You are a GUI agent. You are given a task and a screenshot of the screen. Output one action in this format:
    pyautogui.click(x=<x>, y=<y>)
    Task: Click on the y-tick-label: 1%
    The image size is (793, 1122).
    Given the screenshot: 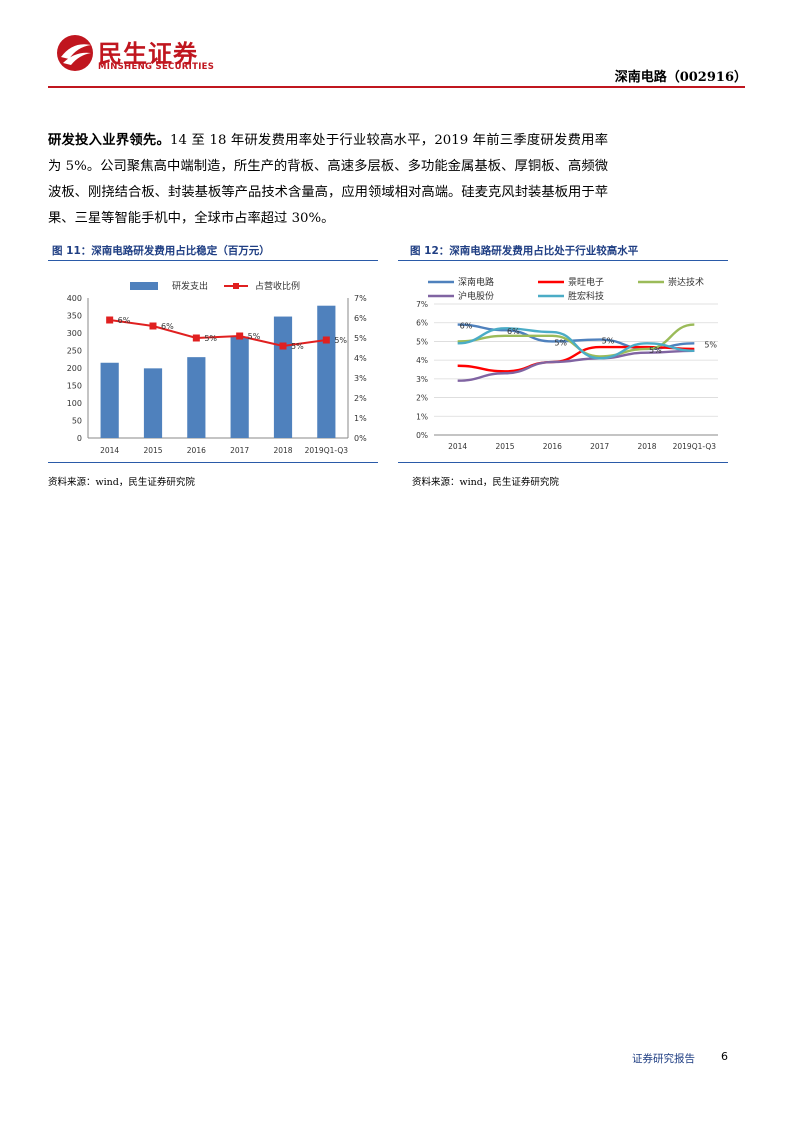 What is the action you would take?
    pyautogui.click(x=422, y=416)
    